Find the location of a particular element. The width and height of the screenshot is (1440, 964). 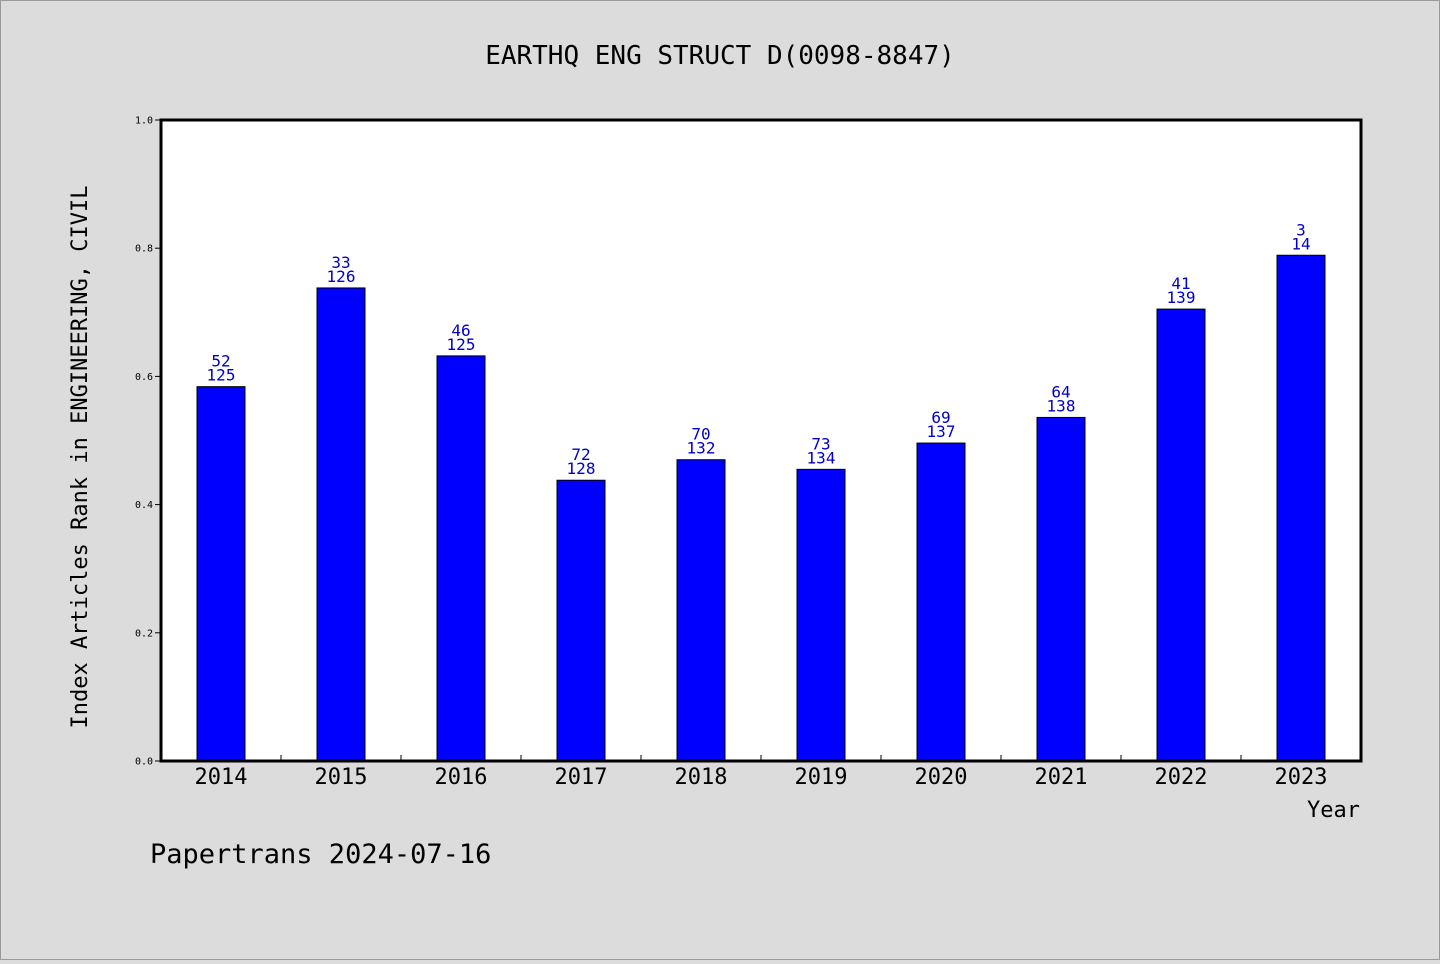

data-label-rank: 33 is located at coordinates (340, 262).